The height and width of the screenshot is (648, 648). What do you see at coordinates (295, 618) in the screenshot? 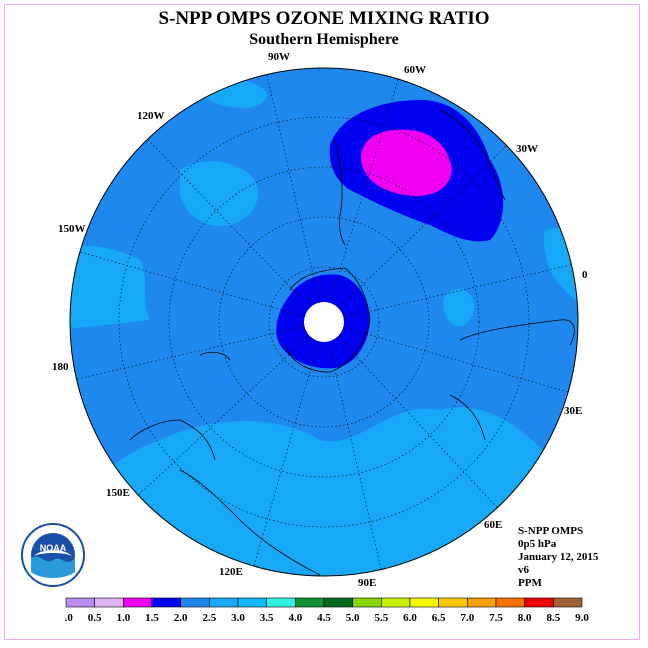
I see `colorbar-tick-label: 4.0` at bounding box center [295, 618].